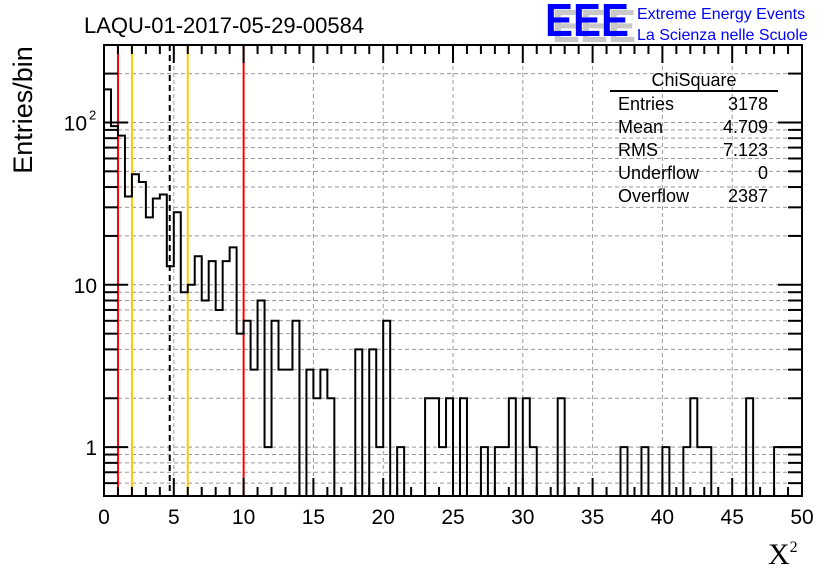  Describe the element at coordinates (659, 173) in the screenshot. I see `stats-label: Underflow` at that location.